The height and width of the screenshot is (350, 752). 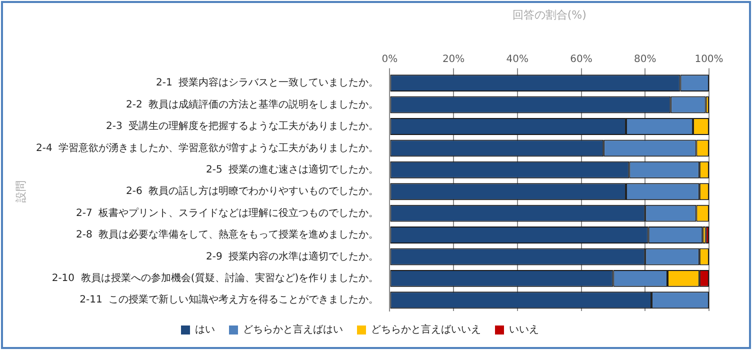 I want to click on y-tick-label: 2-6 教員の話し方は明瞭でわかりやすいものでしたか。, so click(x=252, y=191).